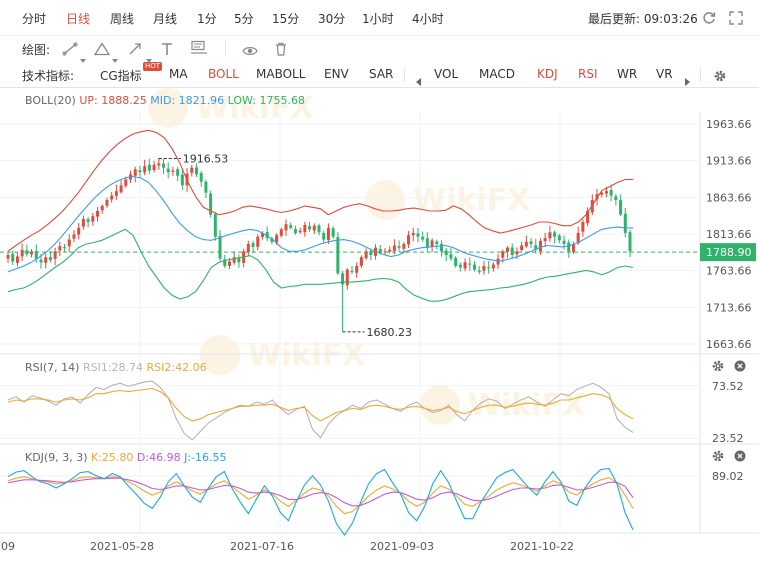  Describe the element at coordinates (165, 19) in the screenshot. I see `tf-monthly: 月线` at that location.